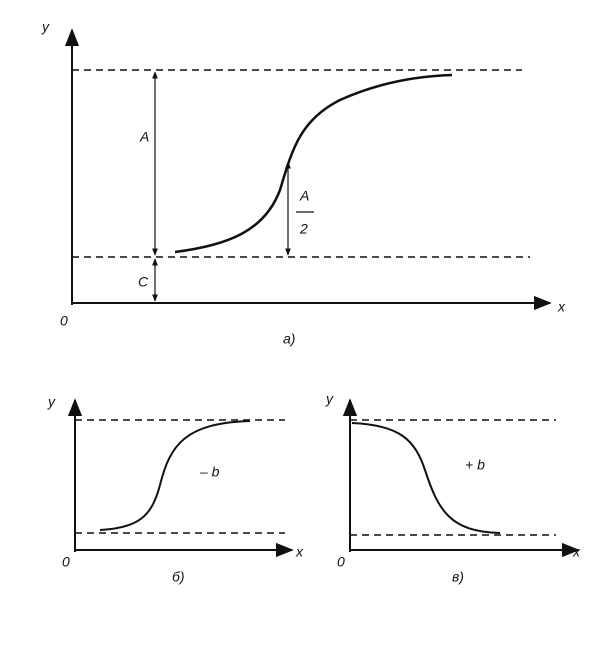 The image size is (592, 660). Describe the element at coordinates (475, 465) in the screenshot. I see `curve-label: + b` at that location.